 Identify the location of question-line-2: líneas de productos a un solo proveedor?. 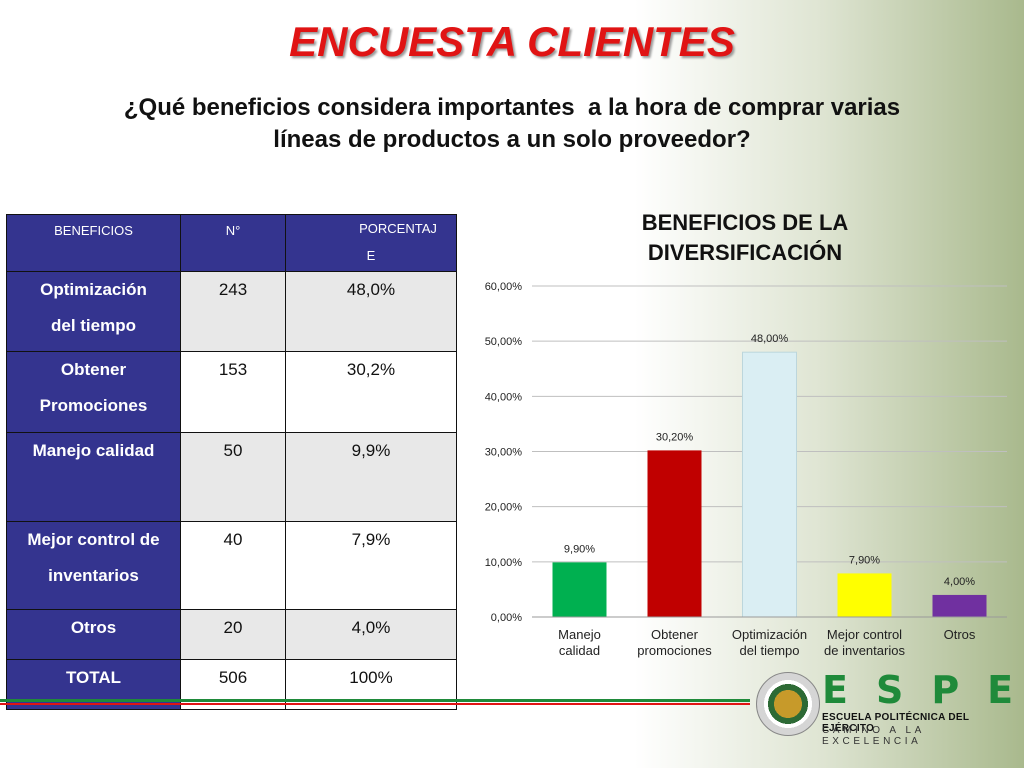
(512, 139).